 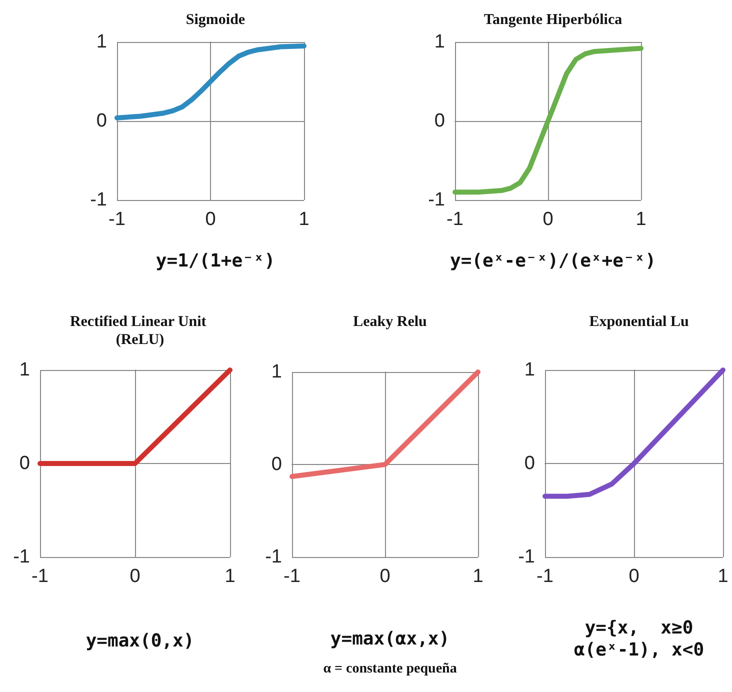 What do you see at coordinates (390, 322) in the screenshot?
I see `chart-title: Leaky Relu` at bounding box center [390, 322].